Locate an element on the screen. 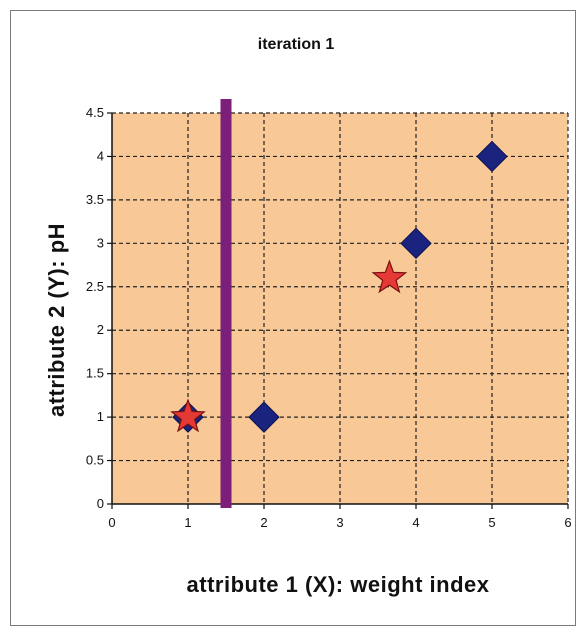 The image size is (588, 638). y-tick-label: 4 is located at coordinates (100, 155).